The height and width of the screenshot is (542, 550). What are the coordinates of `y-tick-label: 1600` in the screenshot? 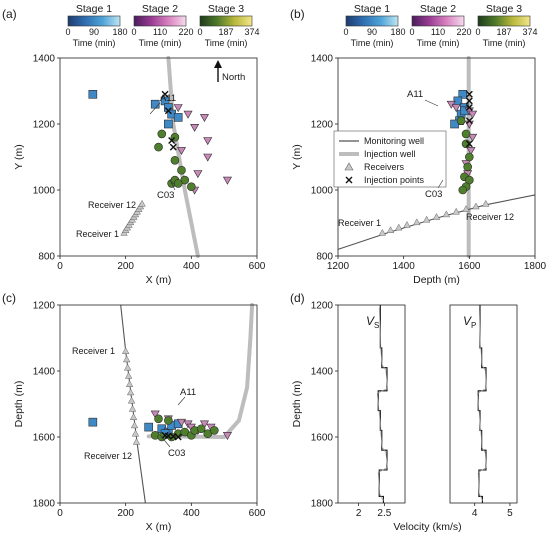 It's located at (44, 438).